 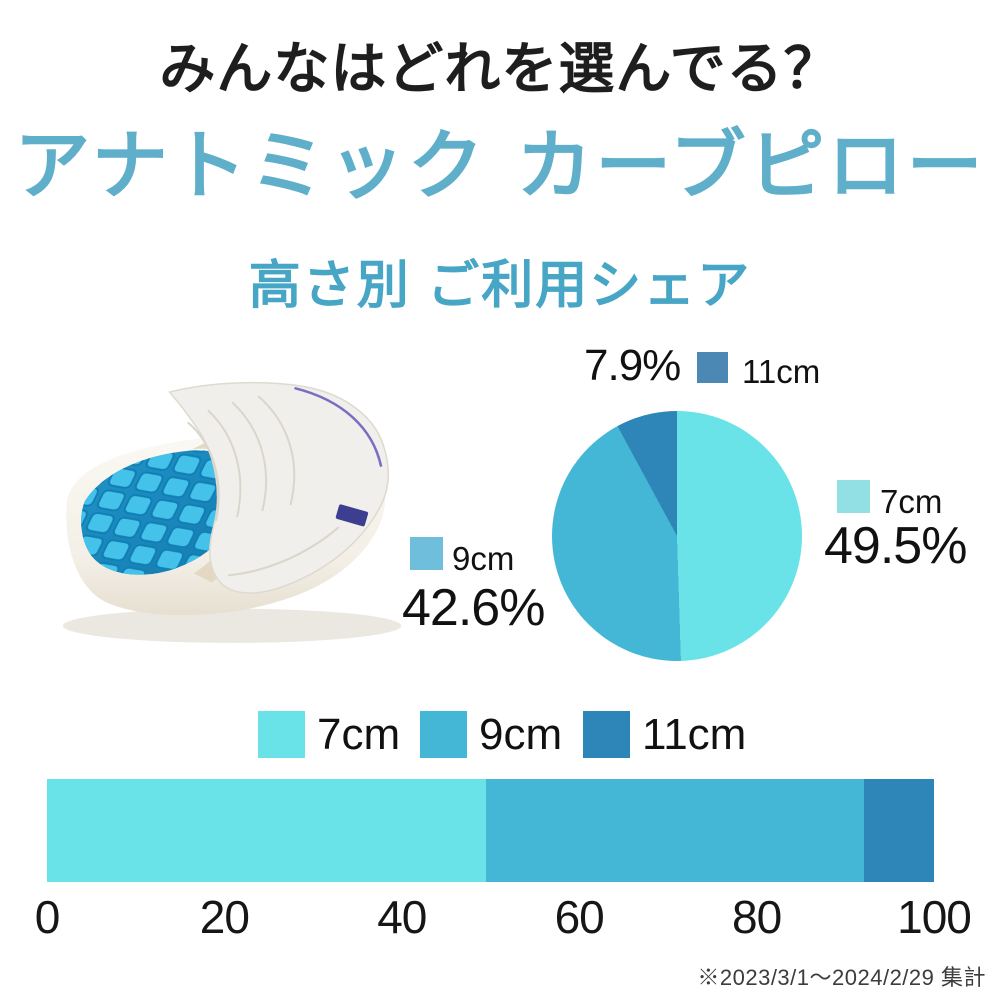 What do you see at coordinates (483, 558) in the screenshot?
I see `pie-label-9cm: 9cm` at bounding box center [483, 558].